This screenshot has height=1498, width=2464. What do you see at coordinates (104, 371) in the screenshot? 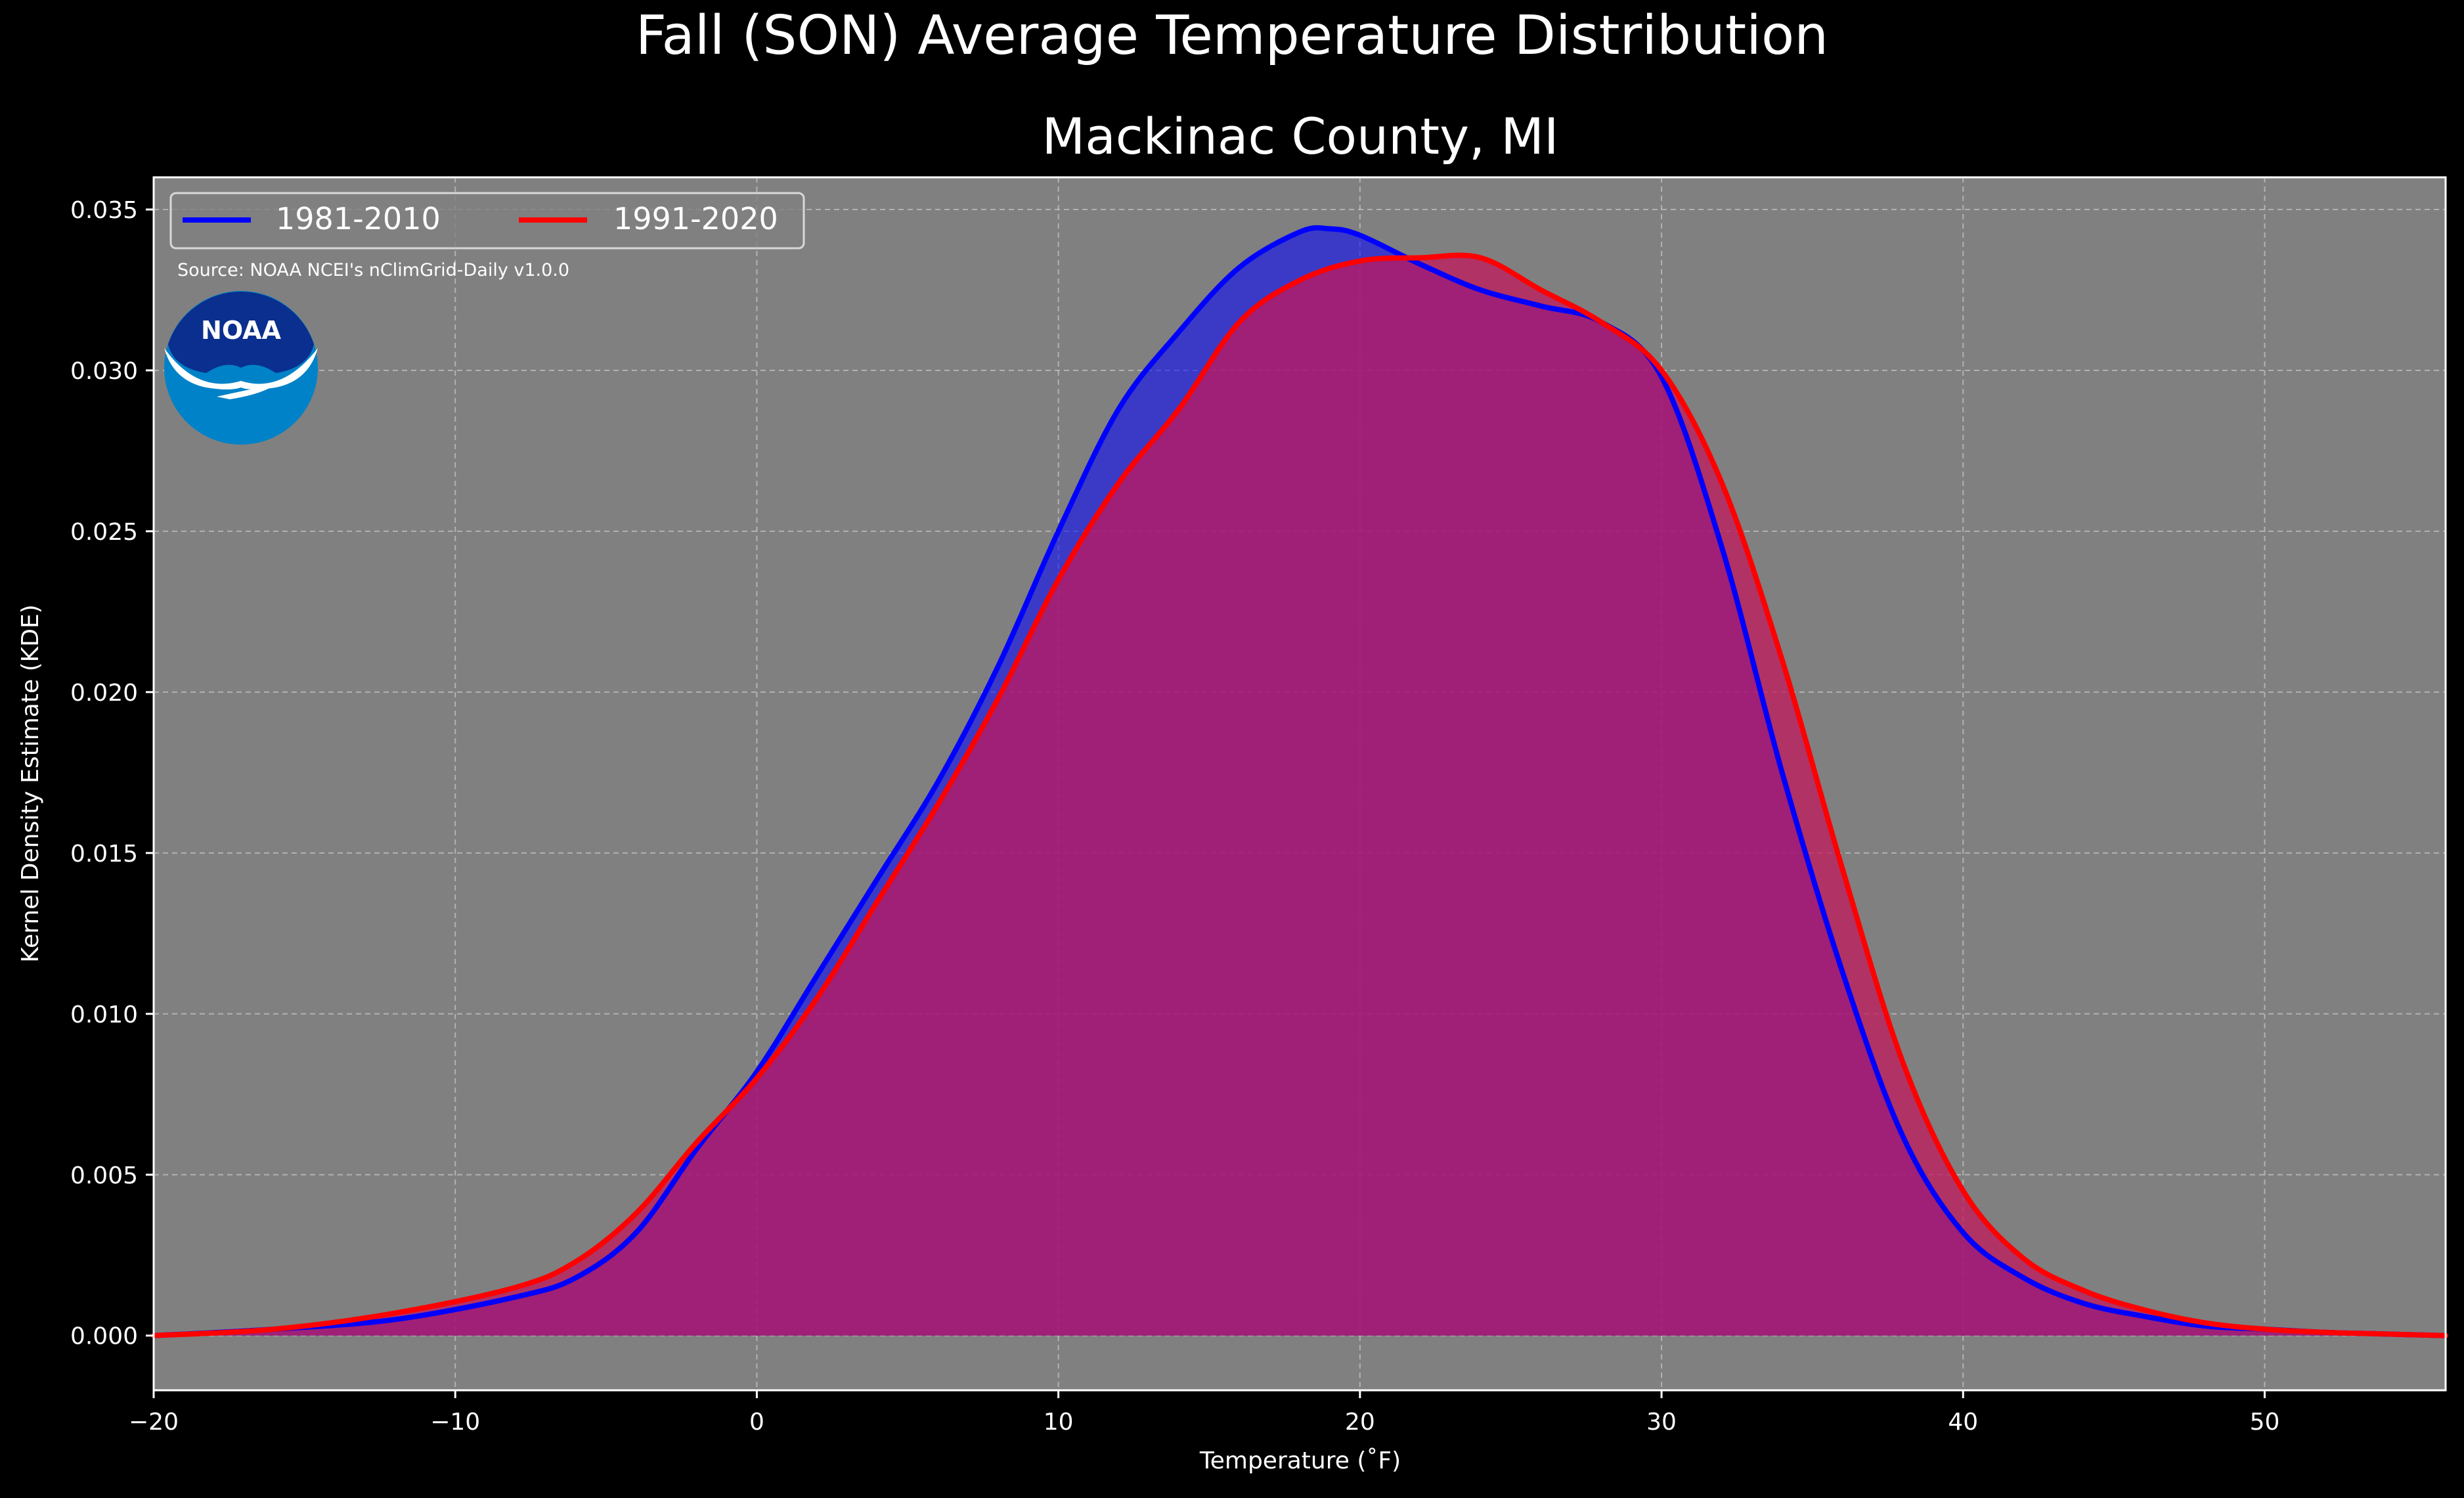
I see `y-tick-label: 0.030` at bounding box center [104, 371].